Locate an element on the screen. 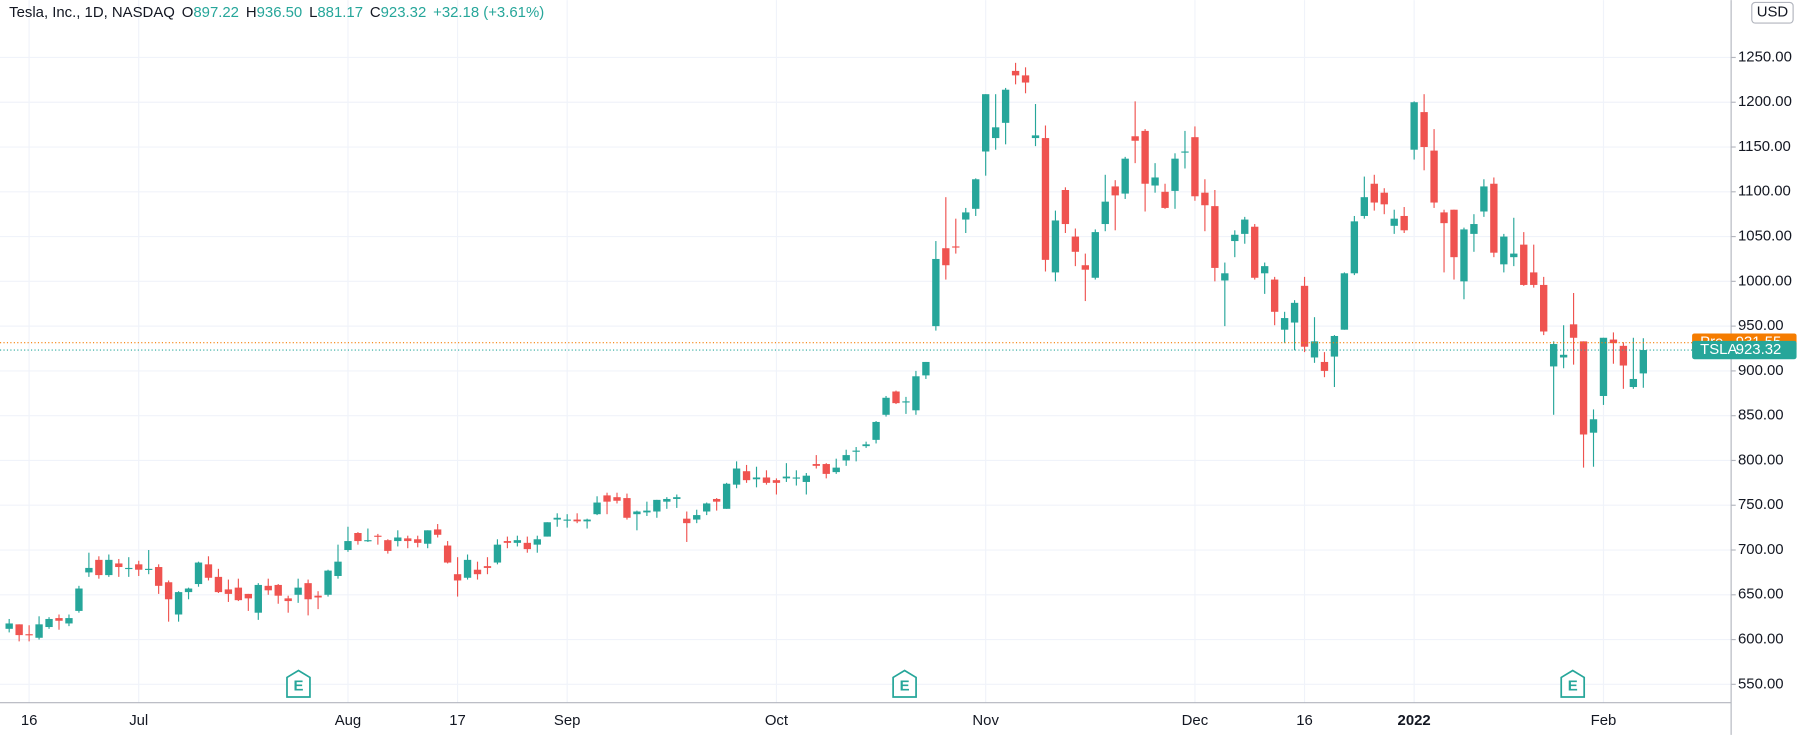 Image resolution: width=1800 pixels, height=735 pixels. field-label: C is located at coordinates (375, 12).